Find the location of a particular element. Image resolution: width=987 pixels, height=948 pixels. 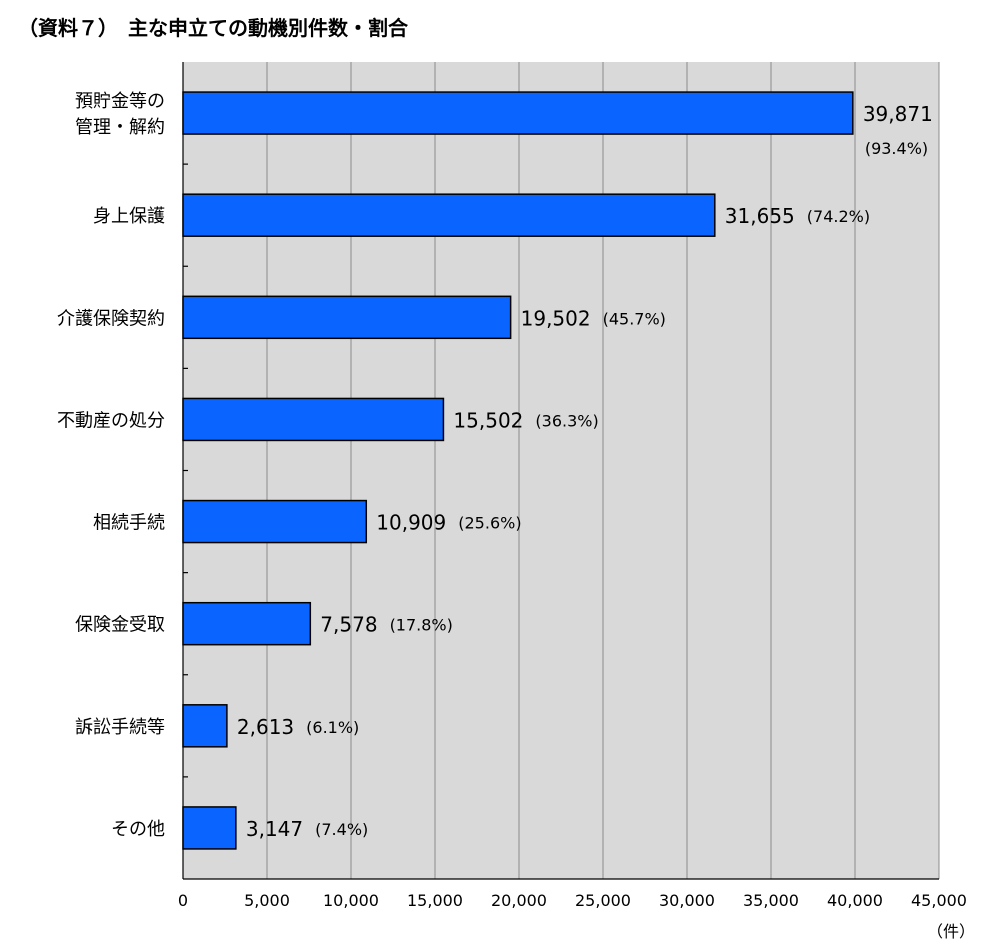

x-tick-label: 15,000 is located at coordinates (435, 900).